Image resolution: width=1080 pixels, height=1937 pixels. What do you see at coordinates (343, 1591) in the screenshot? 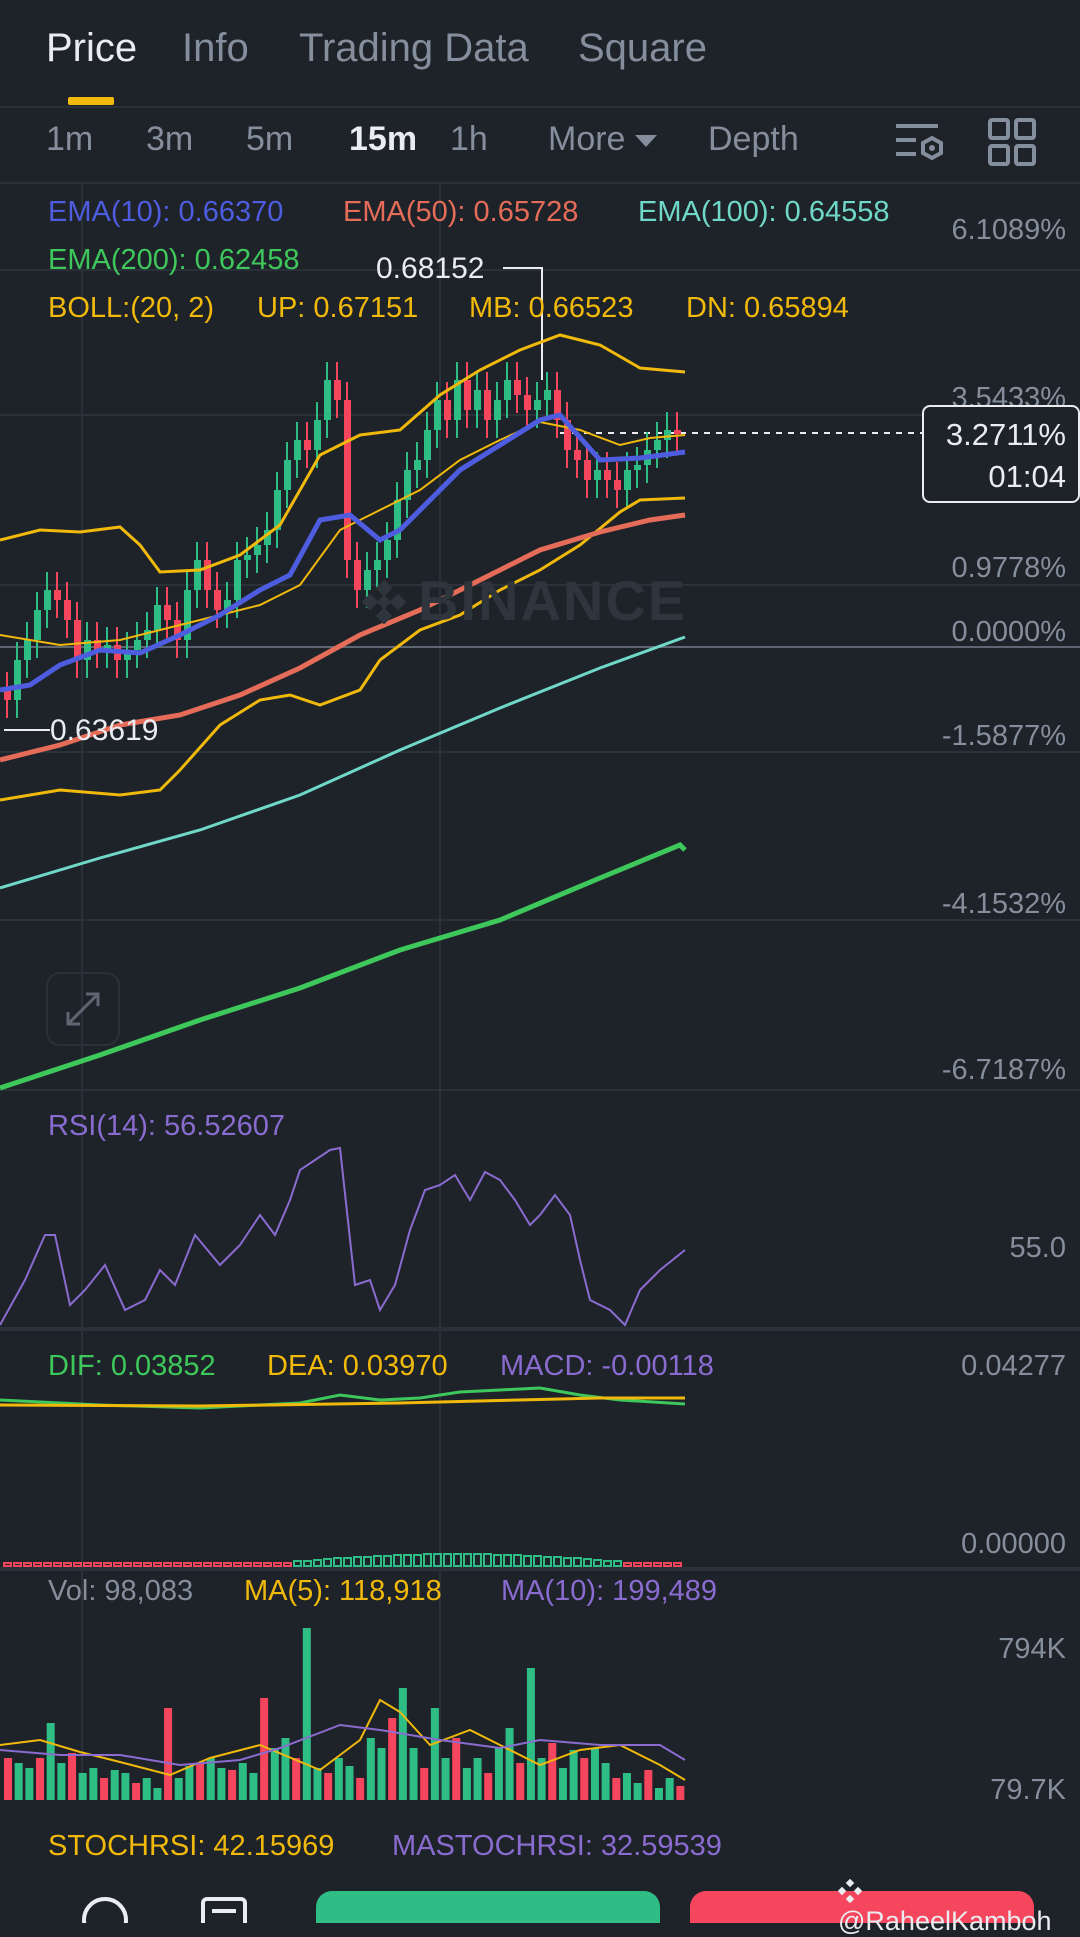
I see `vol-ma5-legend: MA(5): 118,918` at bounding box center [343, 1591].